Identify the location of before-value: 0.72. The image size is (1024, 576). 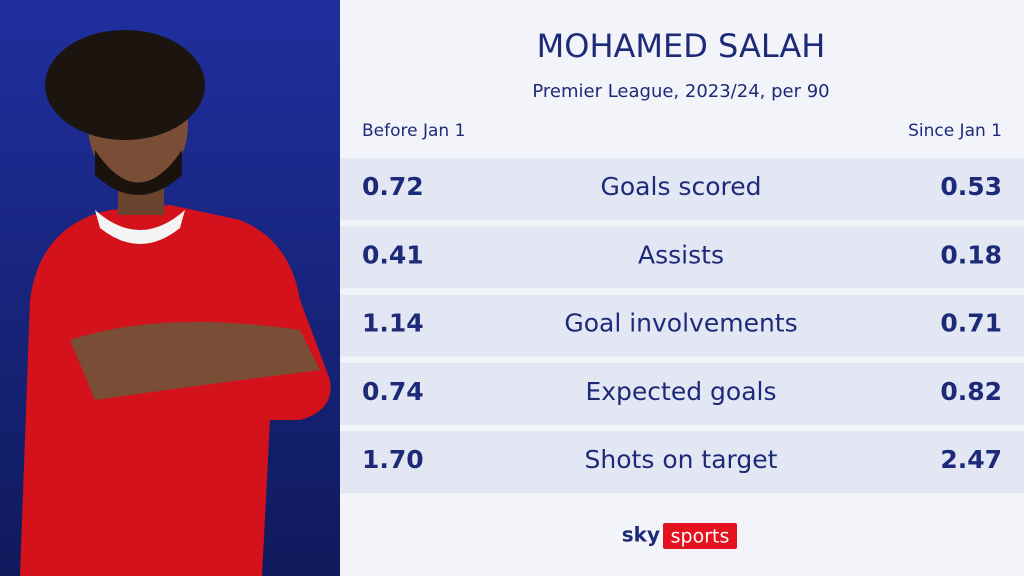
(393, 186).